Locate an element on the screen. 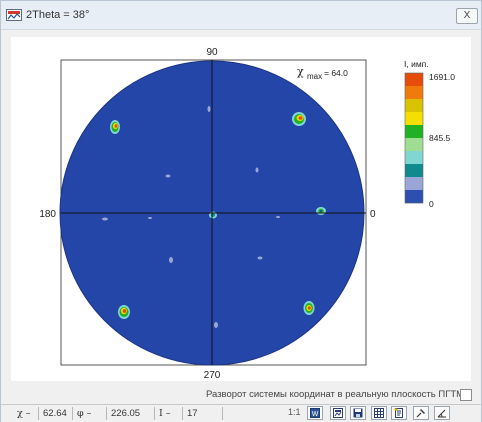 The height and width of the screenshot is (422, 482). save-button is located at coordinates (358, 413).